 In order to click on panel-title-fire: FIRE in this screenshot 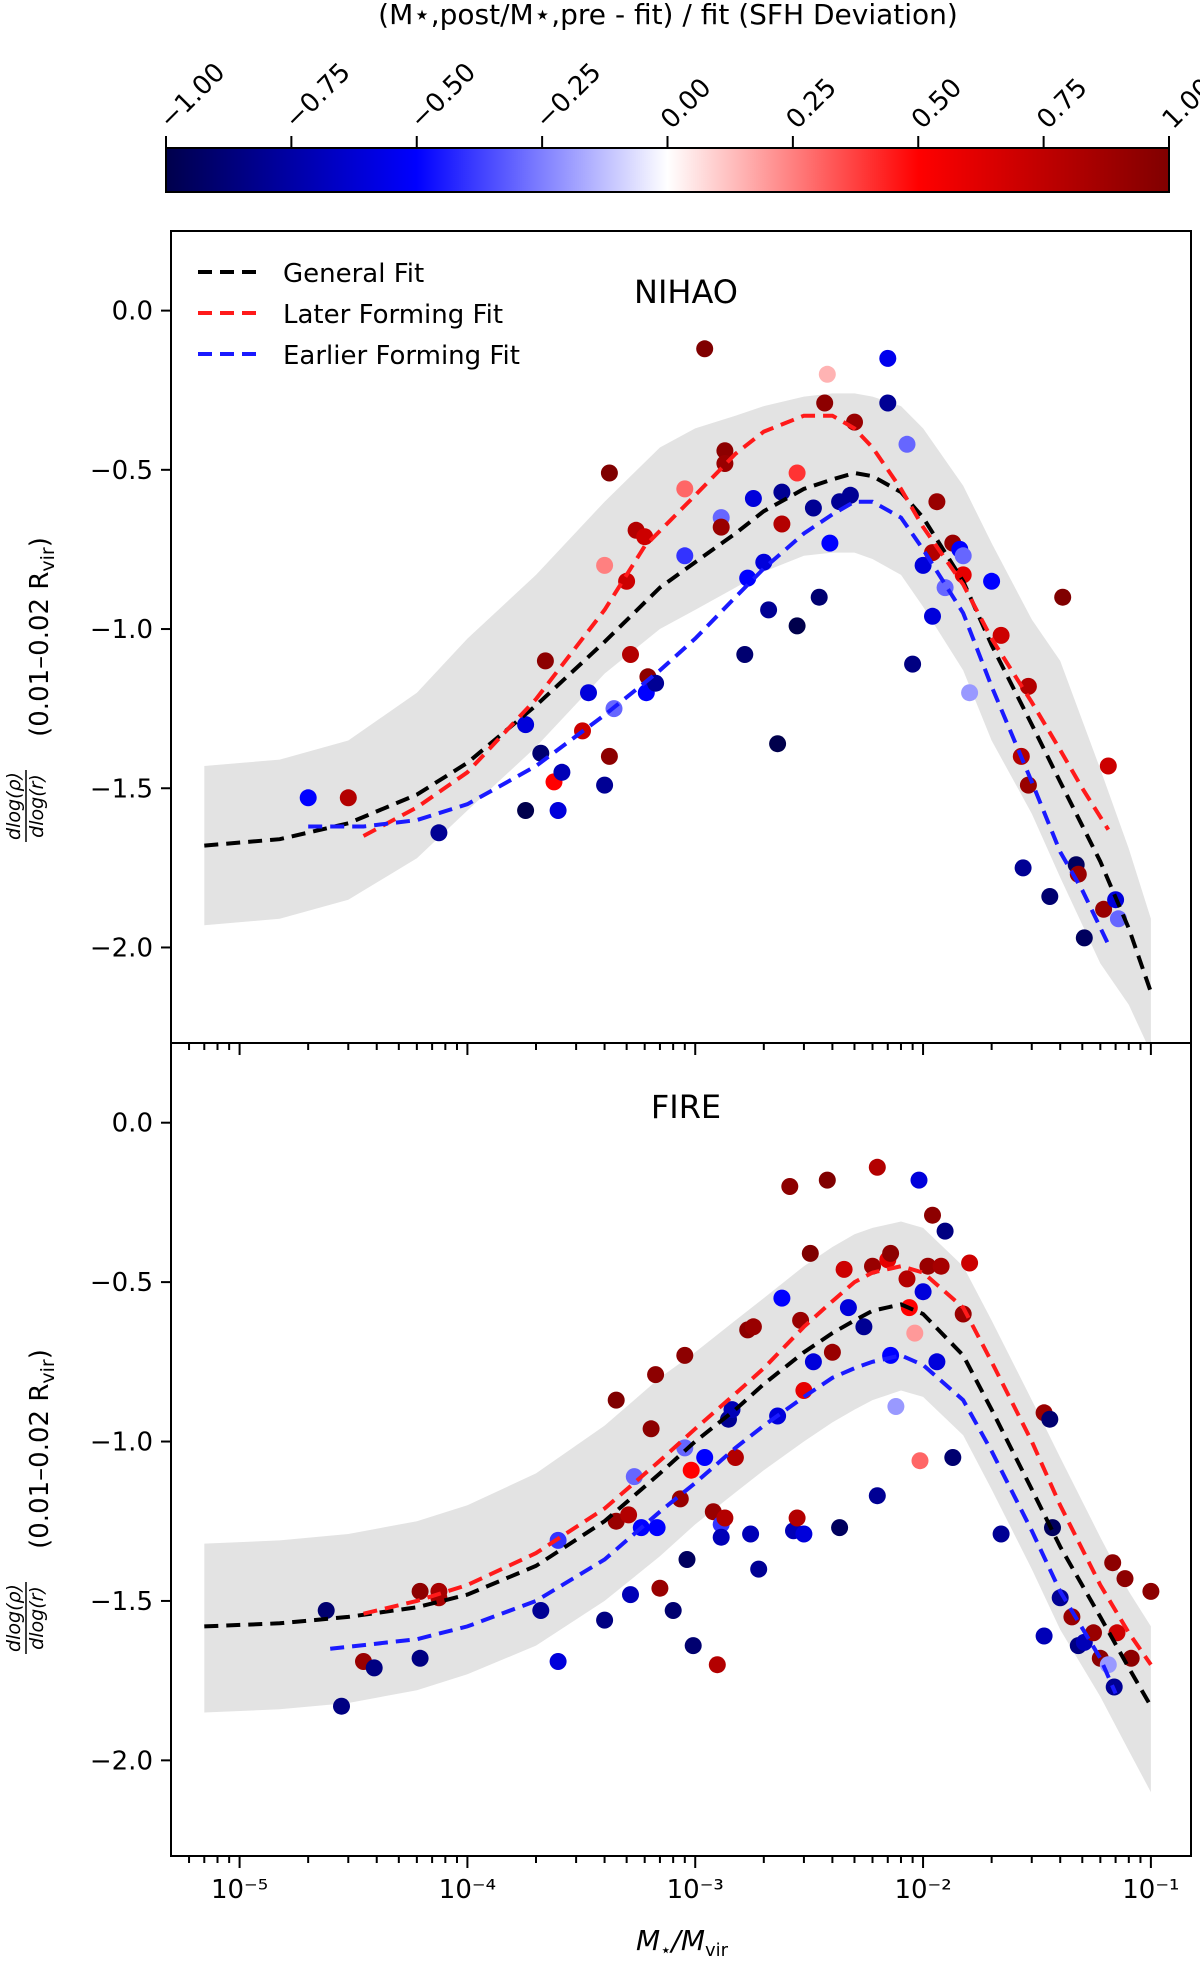, I will do `click(686, 1107)`.